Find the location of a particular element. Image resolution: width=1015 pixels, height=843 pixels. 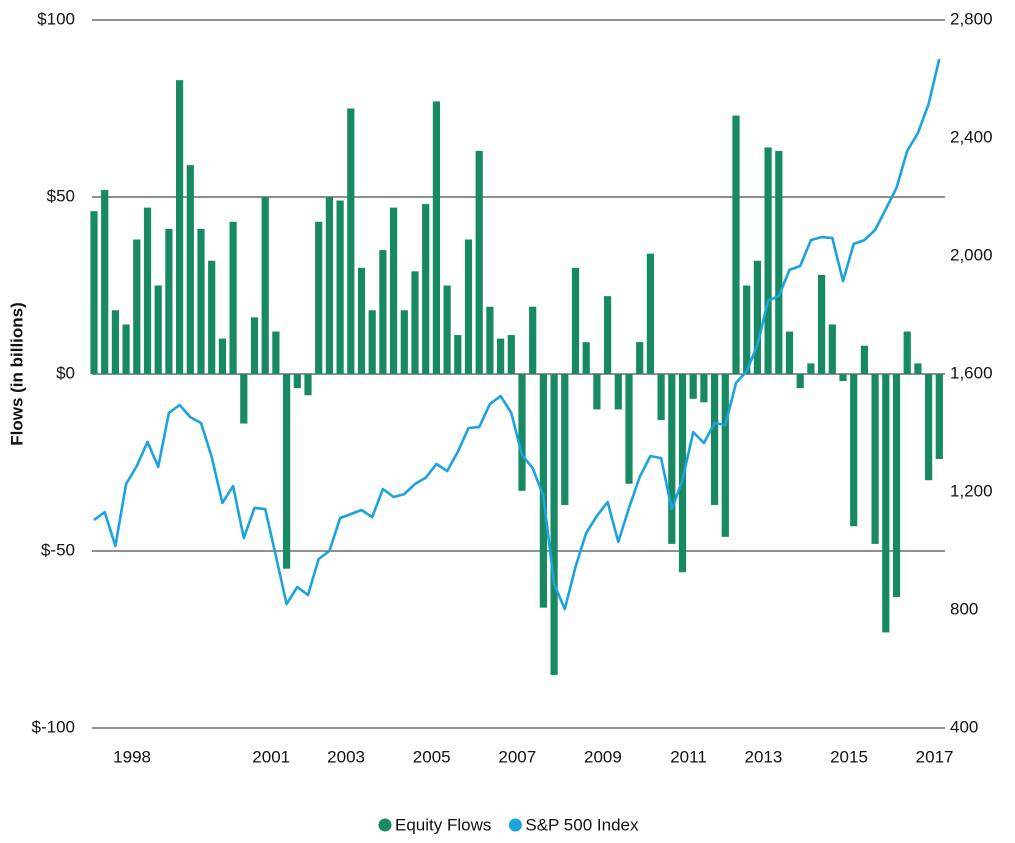

y2-tick-label: 2,400 is located at coordinates (971, 136).